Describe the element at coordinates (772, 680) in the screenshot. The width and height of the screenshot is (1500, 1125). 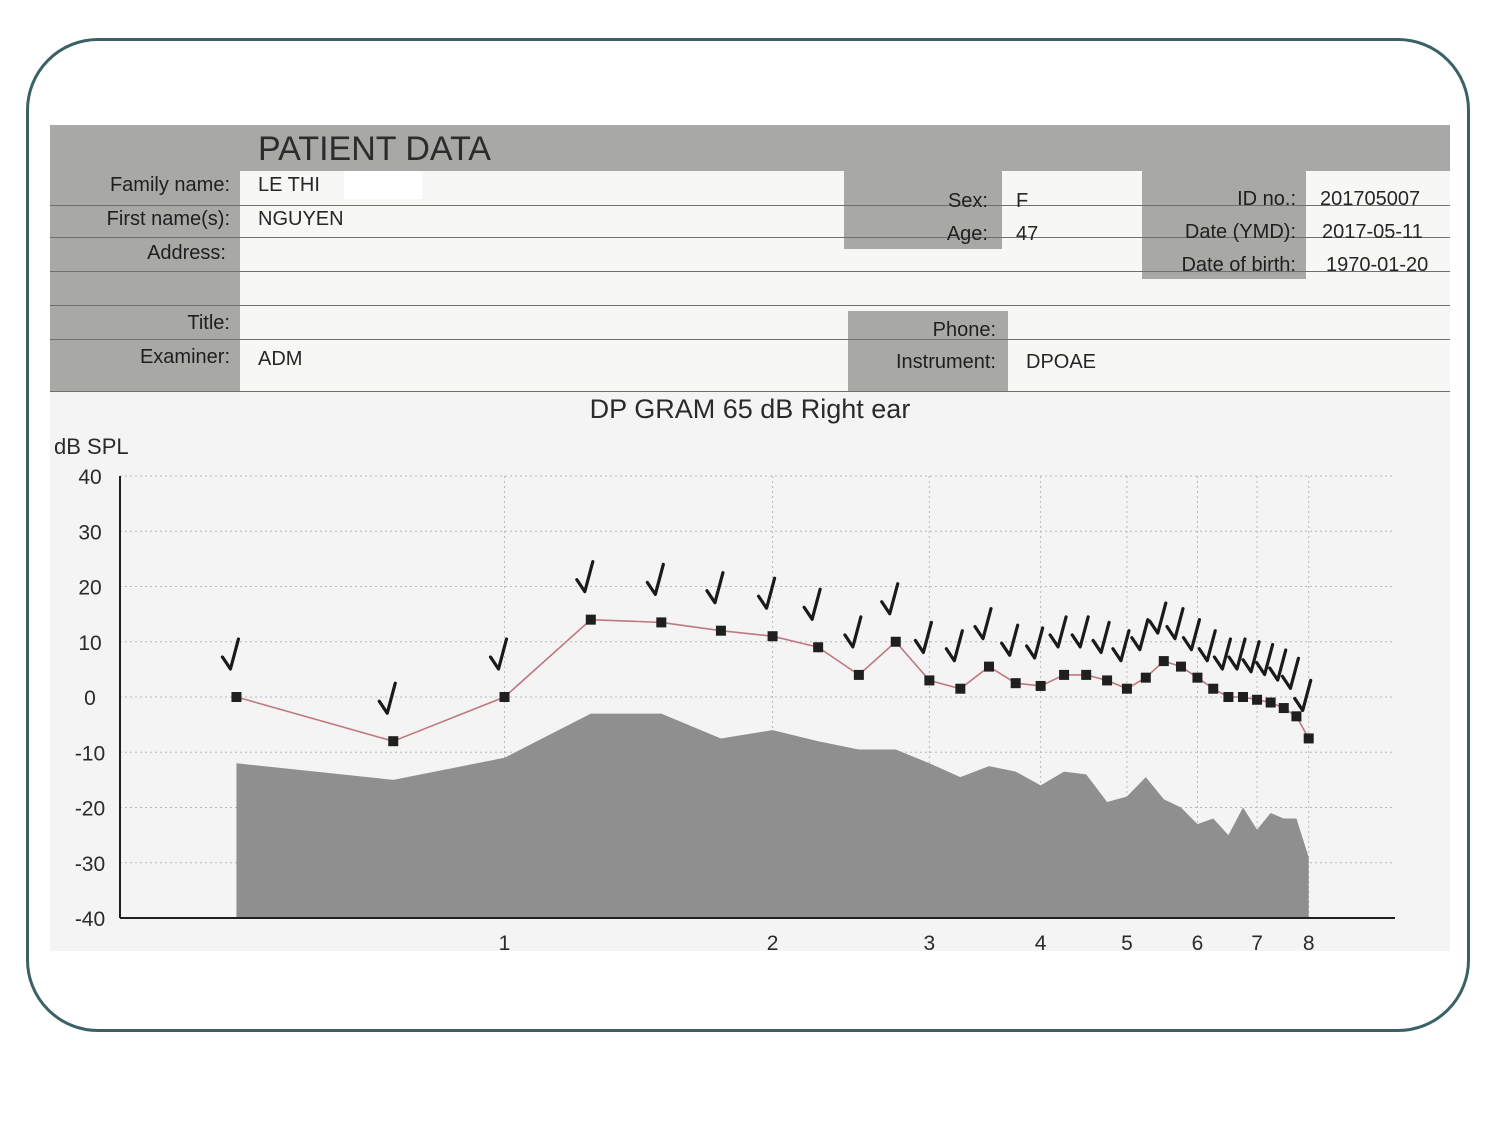
I see `dp-series` at that location.